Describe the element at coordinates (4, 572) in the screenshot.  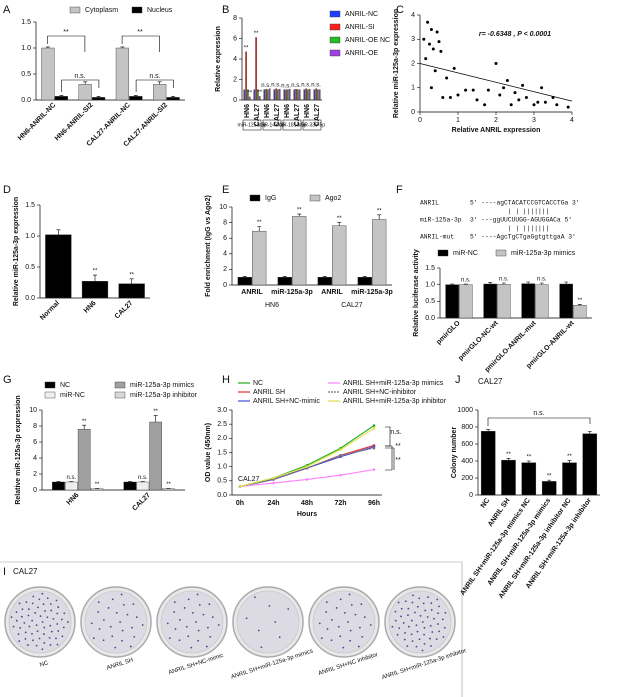
I see `panel-letter: I` at that location.